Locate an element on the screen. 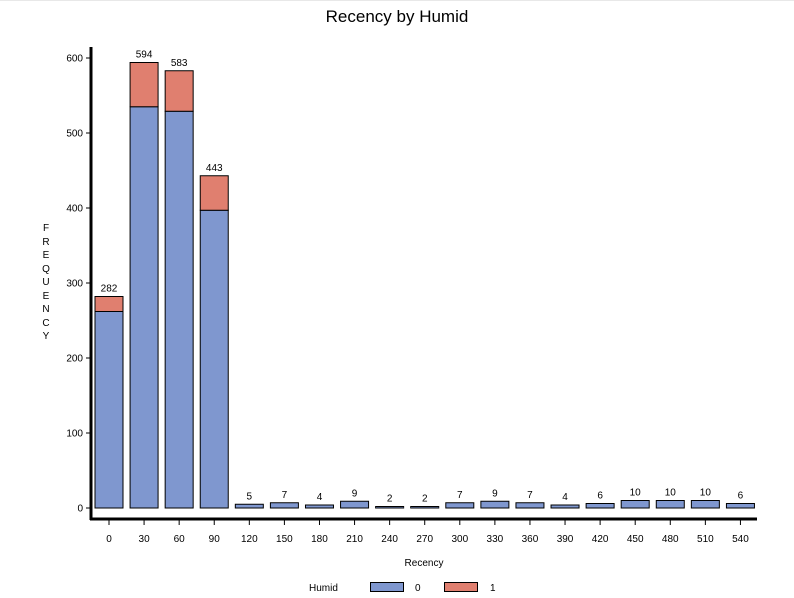  y-tick-label: 400 is located at coordinates (74, 209).